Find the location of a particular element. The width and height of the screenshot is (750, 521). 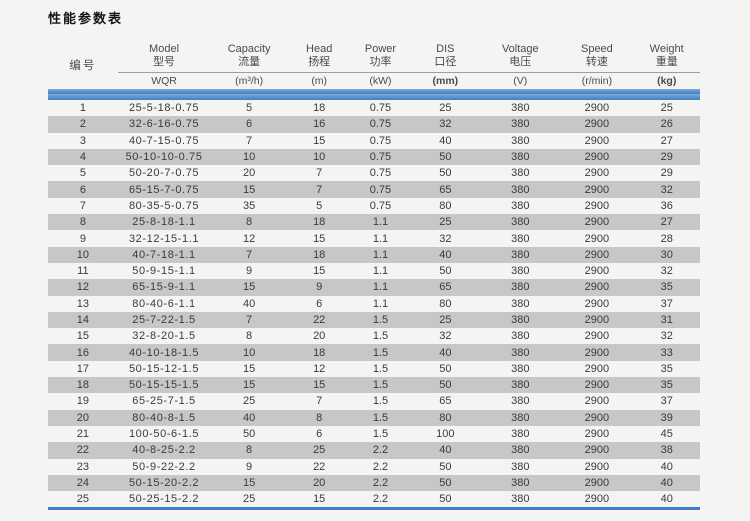

table-cell-model: 50-25-15-2.2 is located at coordinates (164, 499).